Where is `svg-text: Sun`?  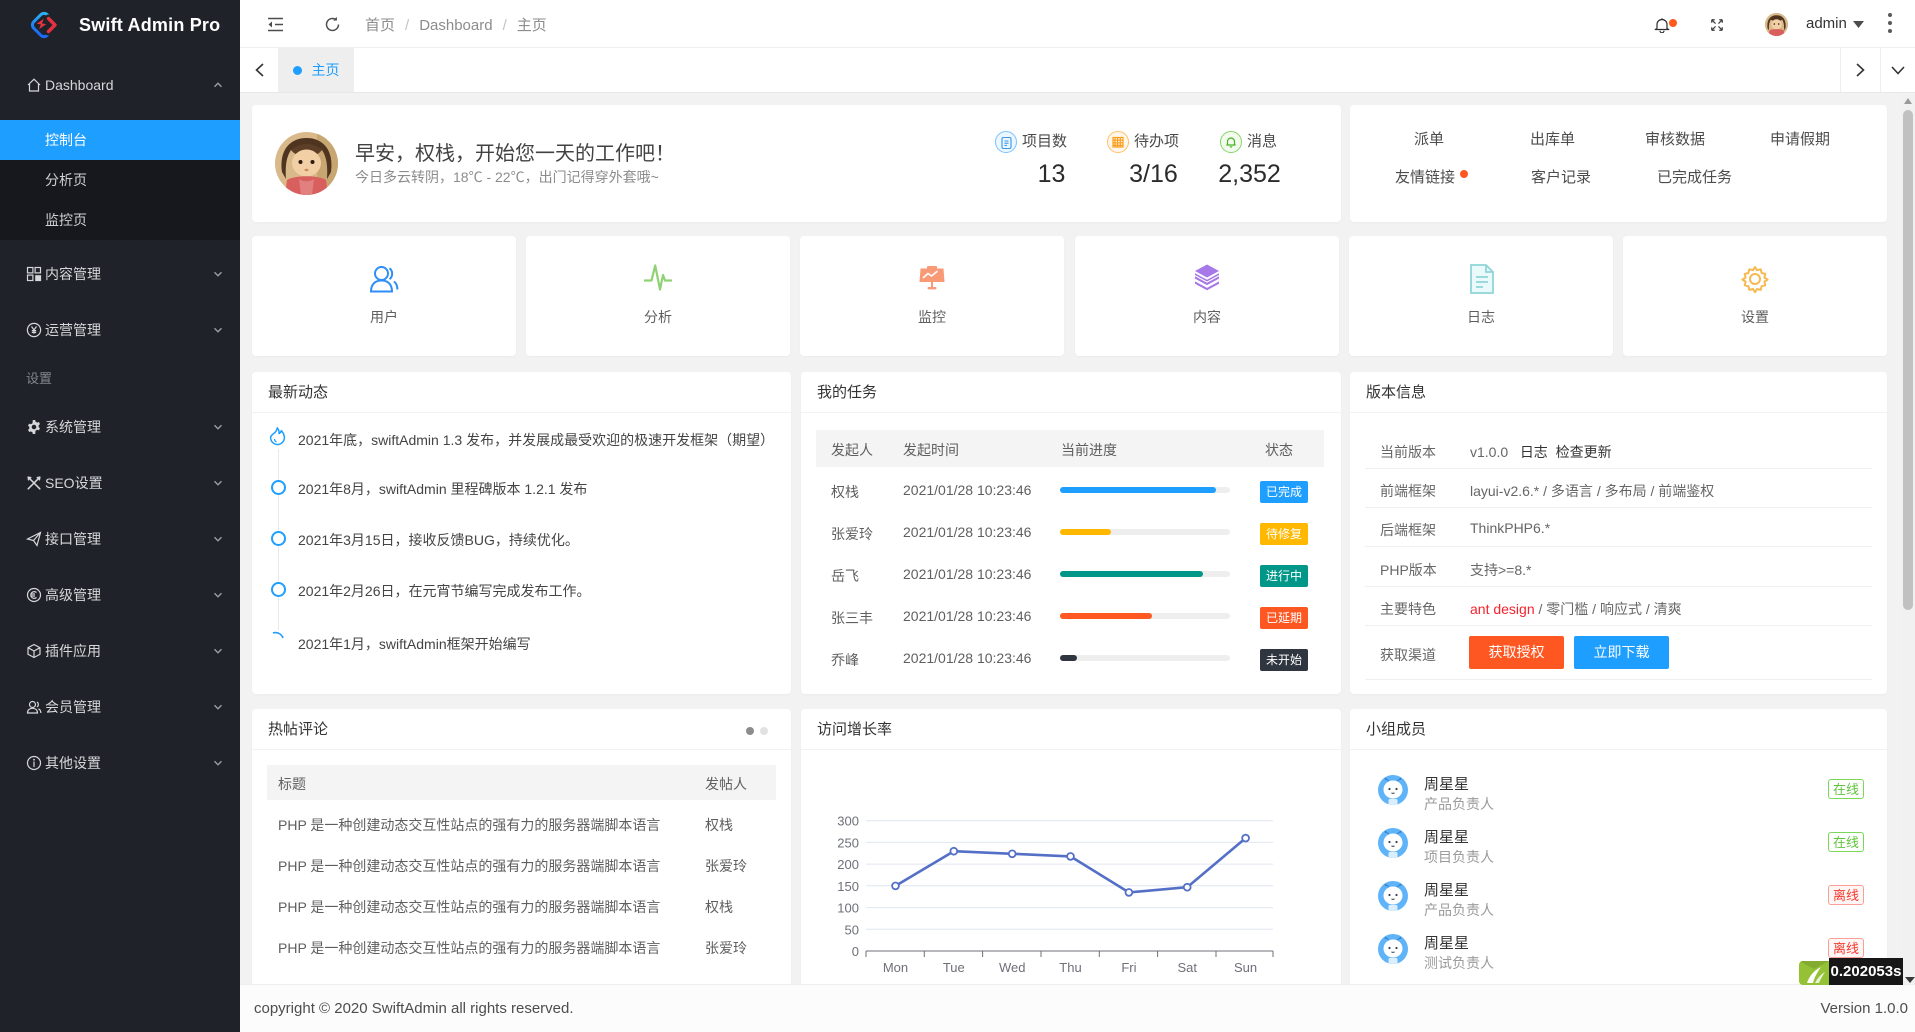 svg-text: Sun is located at coordinates (1245, 967).